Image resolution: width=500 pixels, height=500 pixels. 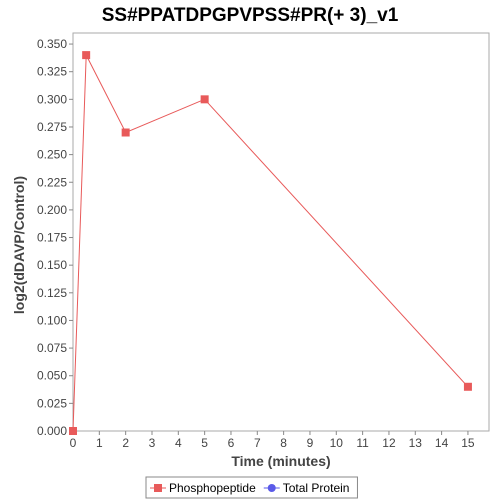 What do you see at coordinates (250, 15) in the screenshot?
I see `chart-title: SS#PPATDPGPVPSS#PR(+ 3)_v1` at bounding box center [250, 15].